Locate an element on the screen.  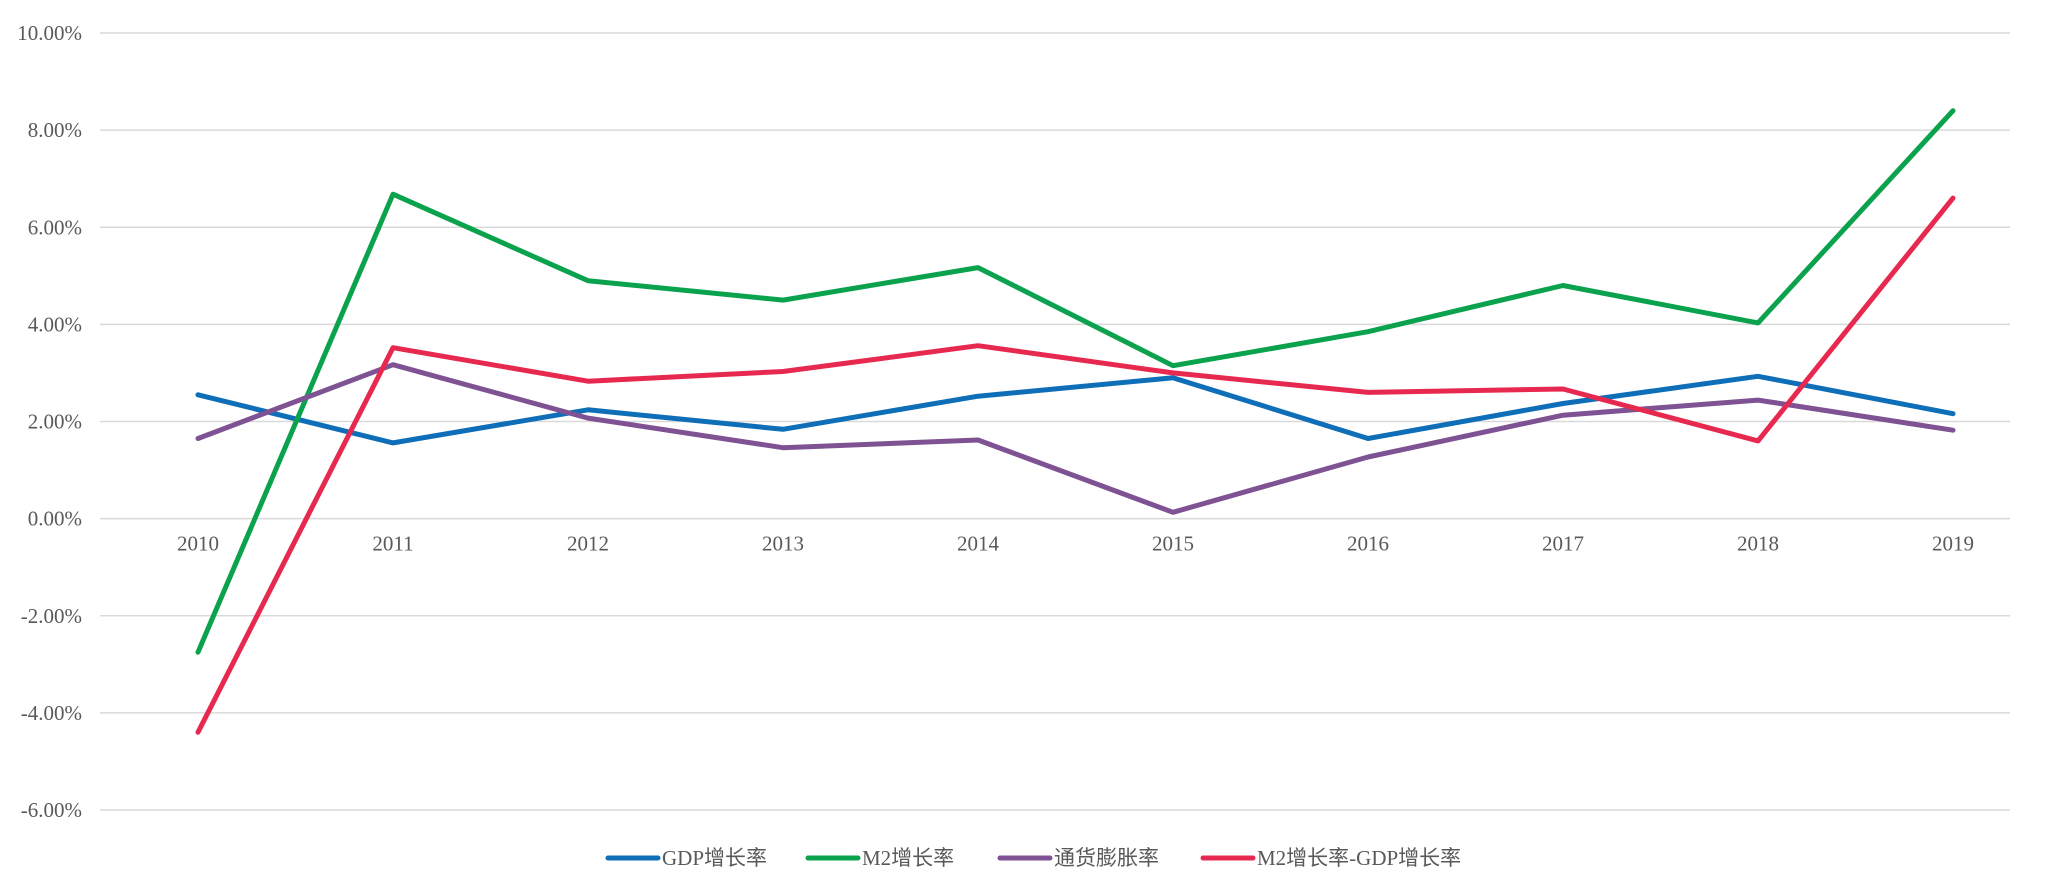
y-tick-label: 10.00% is located at coordinates (49, 33).